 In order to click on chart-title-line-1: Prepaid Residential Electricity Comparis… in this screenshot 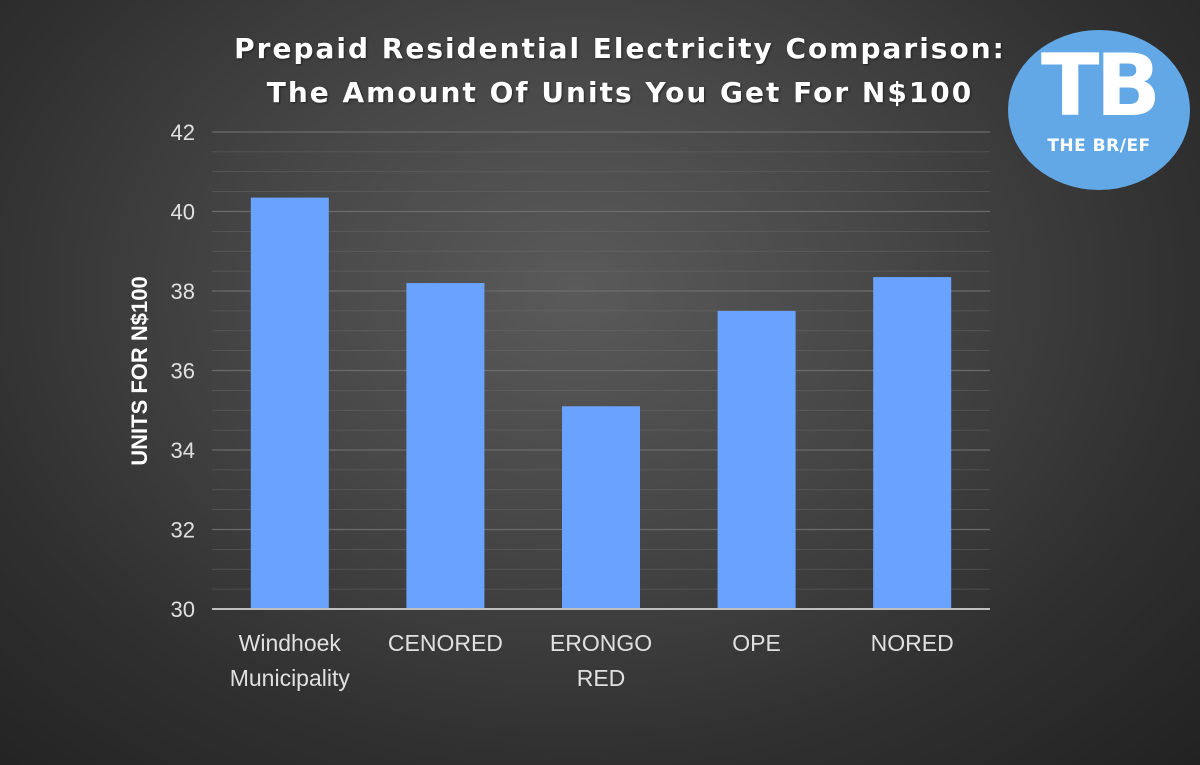, I will do `click(620, 48)`.